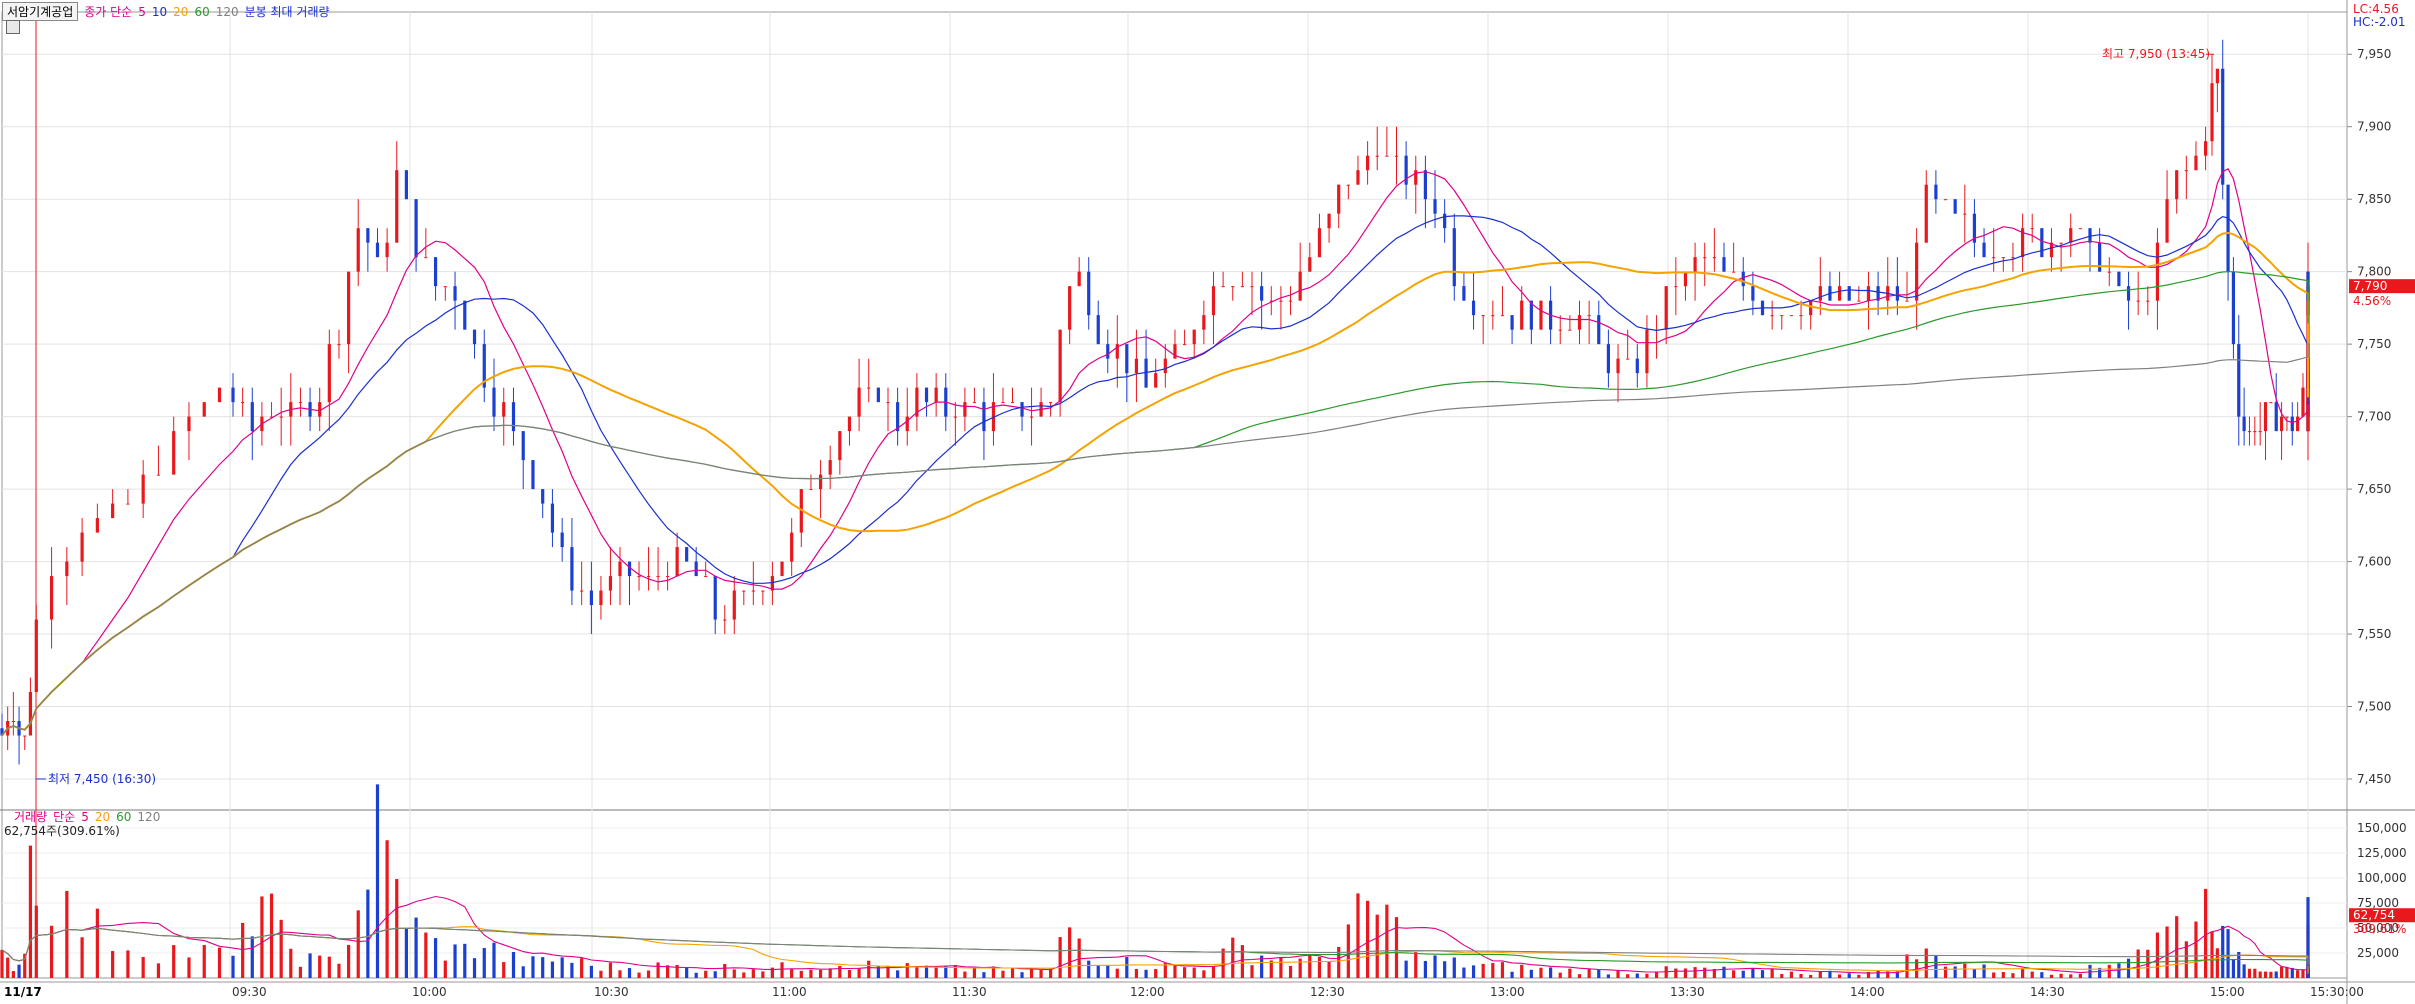 The height and width of the screenshot is (1004, 2415). What do you see at coordinates (2374, 707) in the screenshot?
I see `price-tick-label: 7,500` at bounding box center [2374, 707].